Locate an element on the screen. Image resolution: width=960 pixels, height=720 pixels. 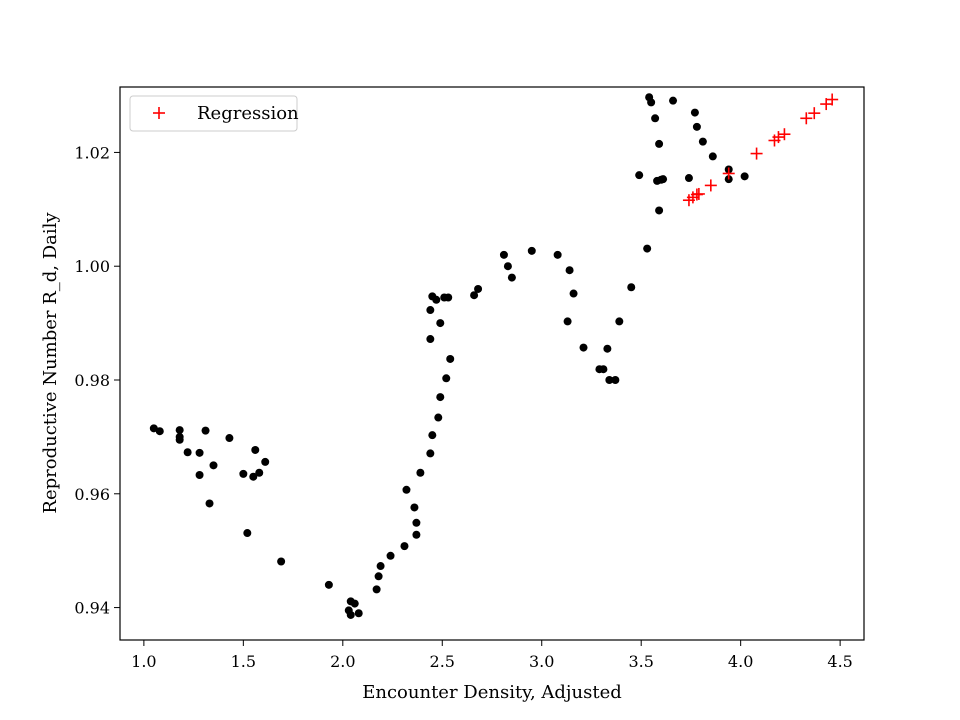
x-tick-label: 2.0 is located at coordinates (342, 661).